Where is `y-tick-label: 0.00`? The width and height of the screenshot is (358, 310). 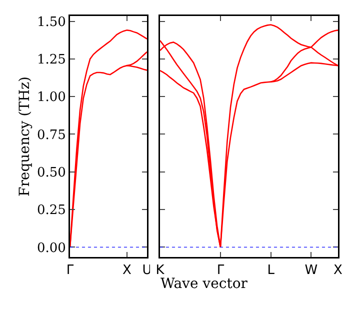
y-tick-label: 0.00 is located at coordinates (51, 248).